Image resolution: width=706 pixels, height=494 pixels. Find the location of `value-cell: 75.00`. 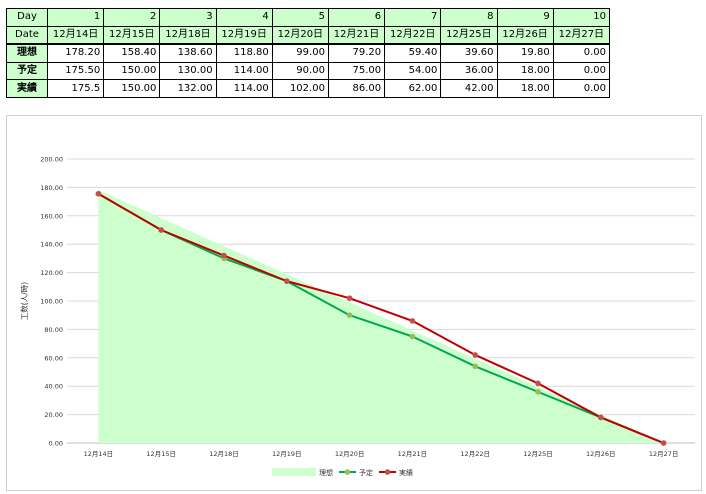

value-cell: 75.00 is located at coordinates (356, 71).